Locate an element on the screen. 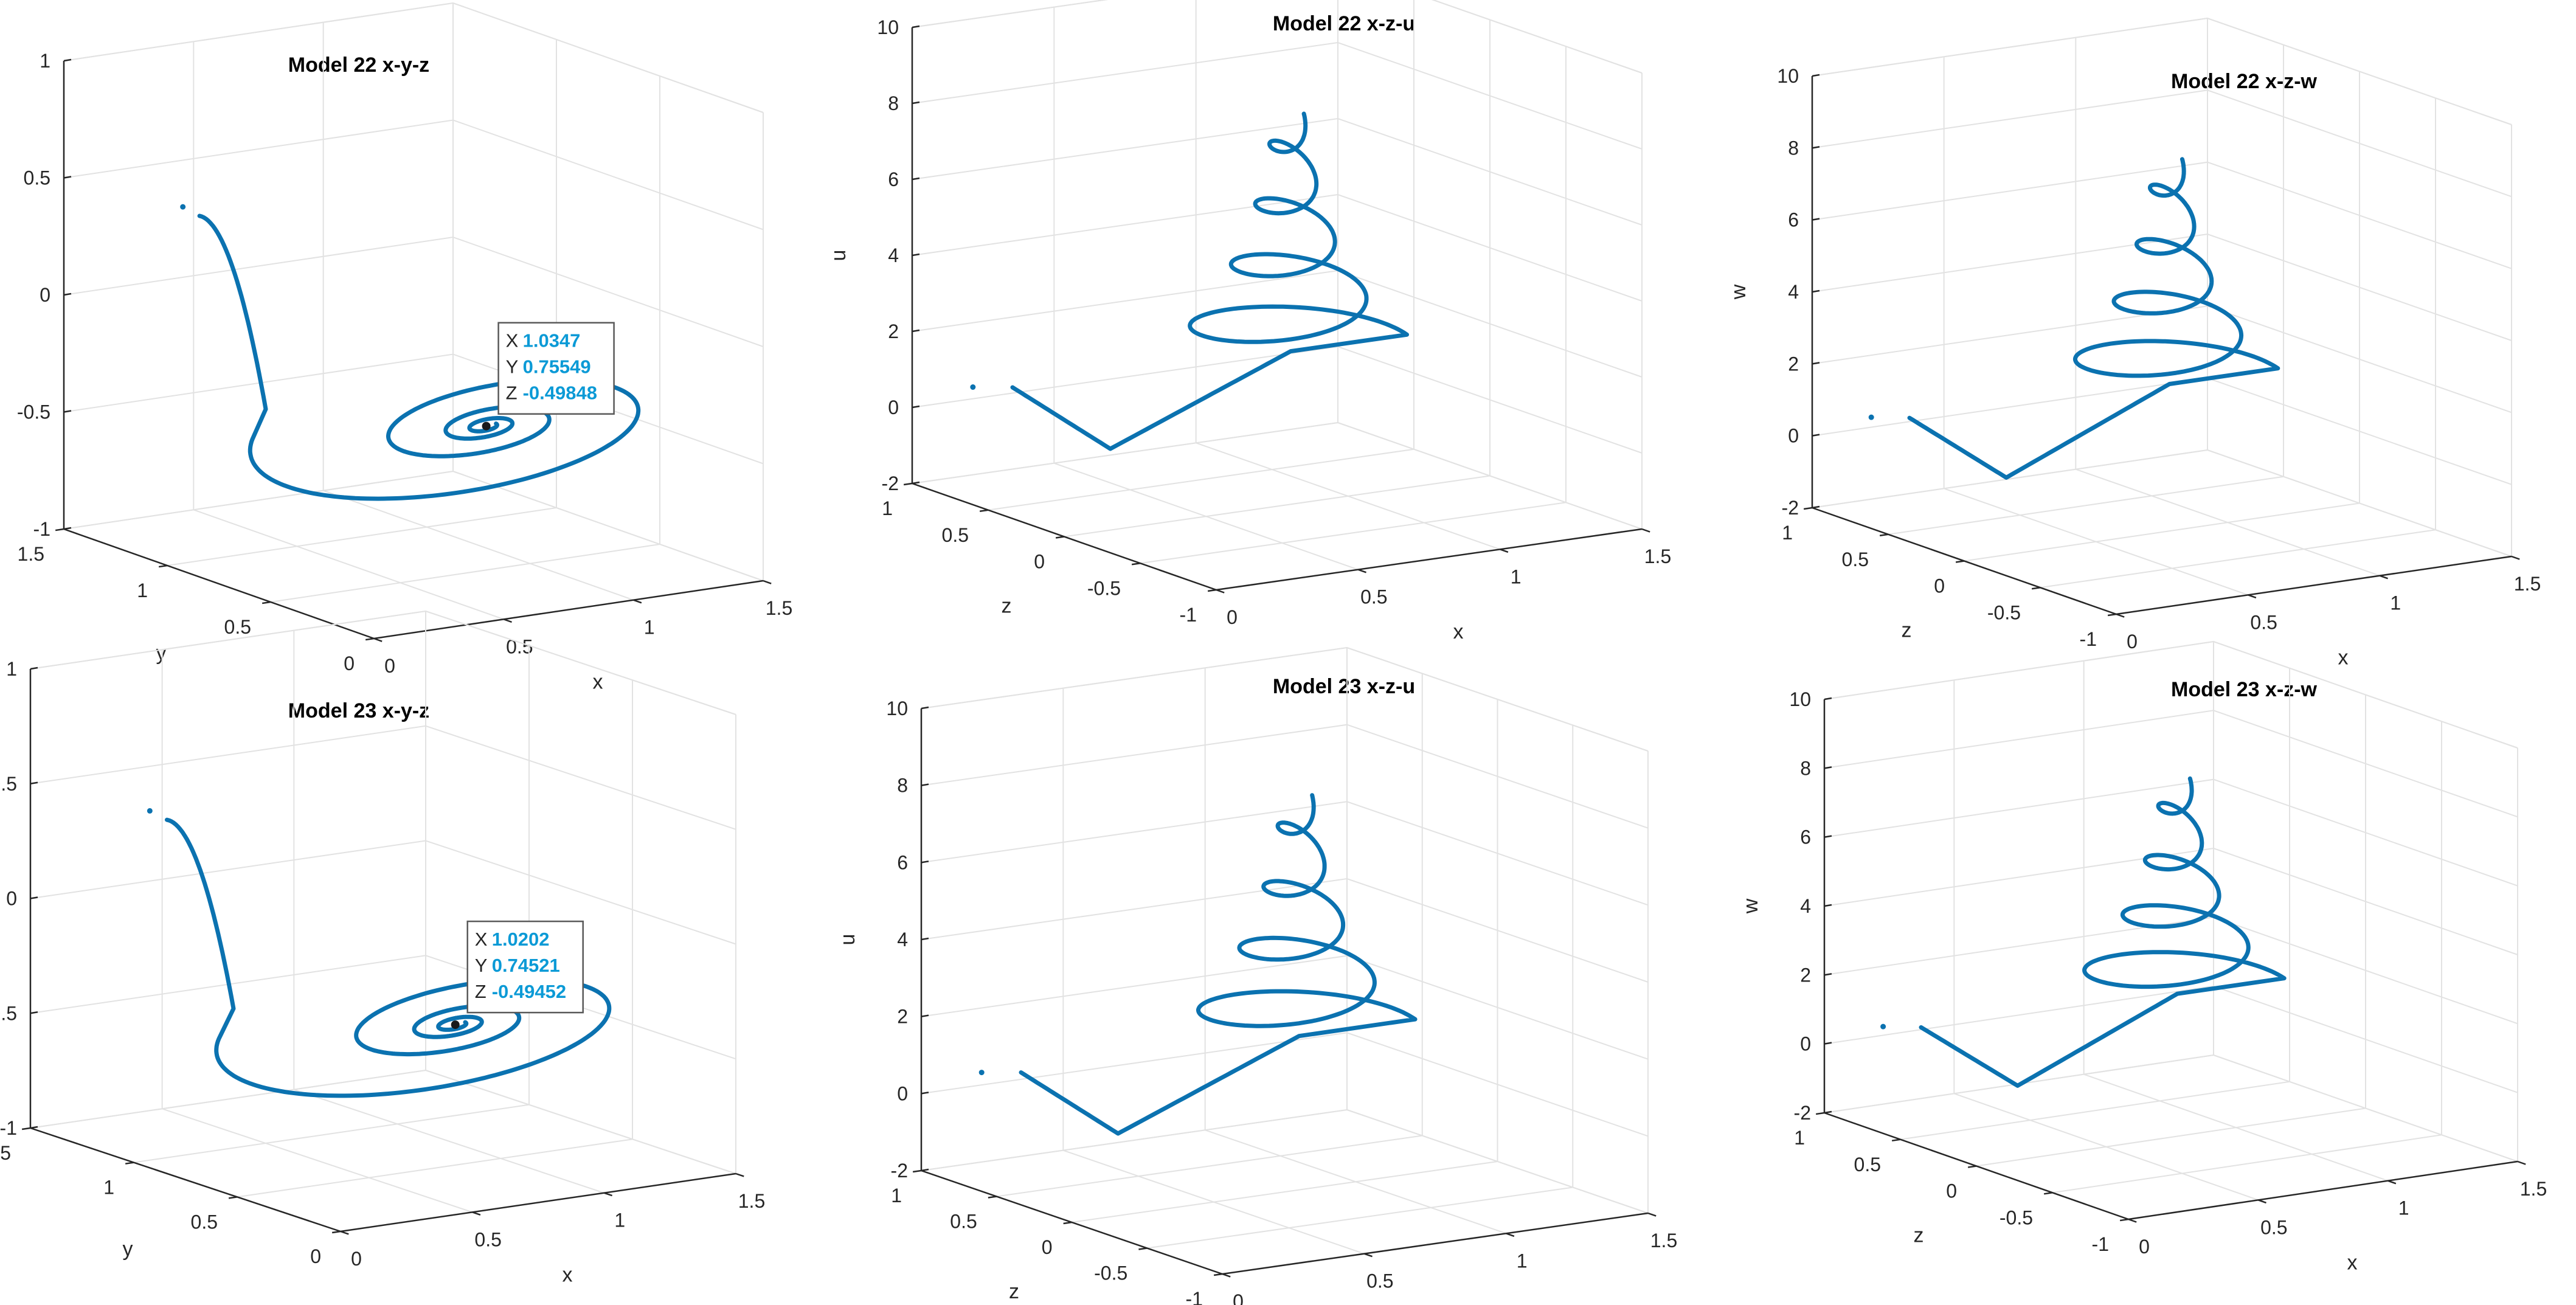  y-tick-label: 1 is located at coordinates (887, 508).